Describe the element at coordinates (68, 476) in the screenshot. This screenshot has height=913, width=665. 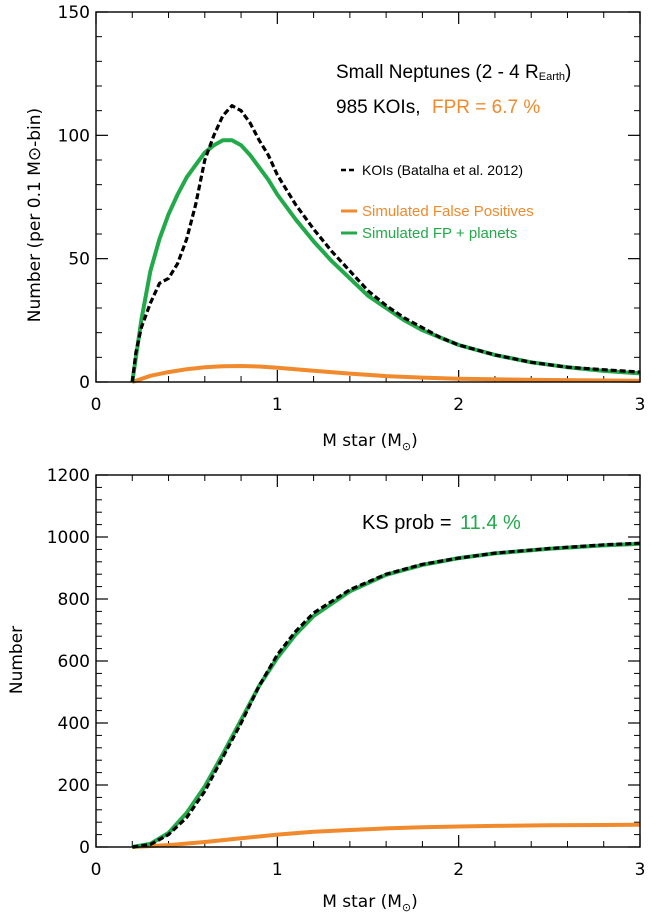
I see `y-tick-label: 1200` at that location.